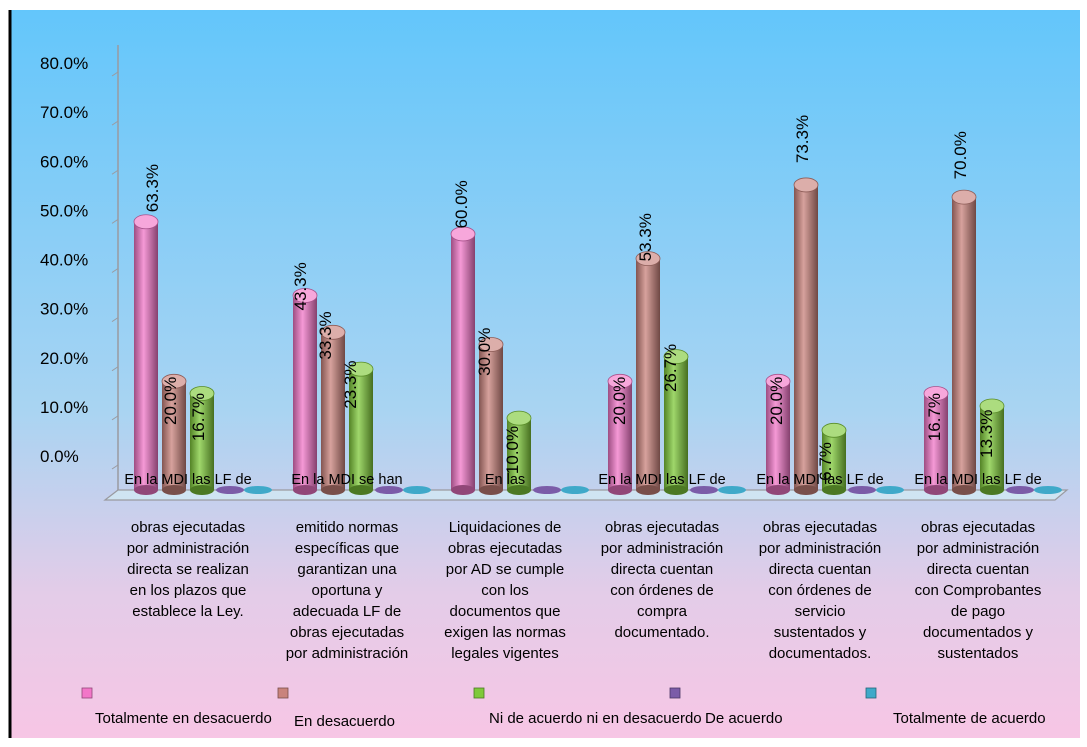 Image resolution: width=1087 pixels, height=747 pixels. I want to click on data-label-3-4: 26.7%, so click(670, 368).